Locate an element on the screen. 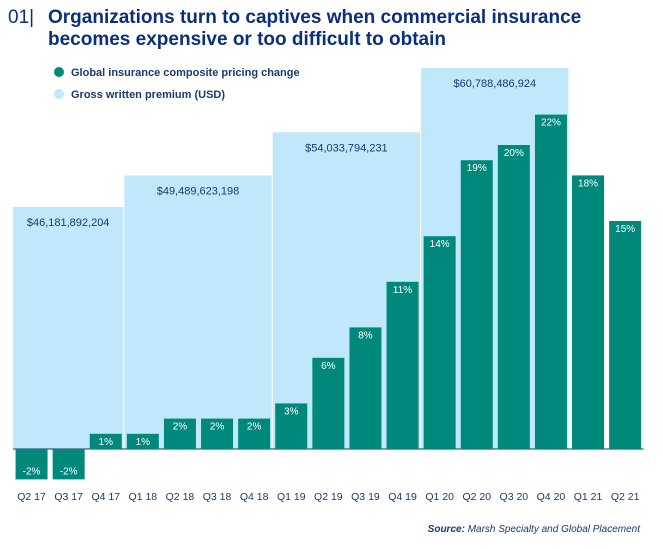 The width and height of the screenshot is (663, 549). bar-label-q4-19: 11% is located at coordinates (402, 290).